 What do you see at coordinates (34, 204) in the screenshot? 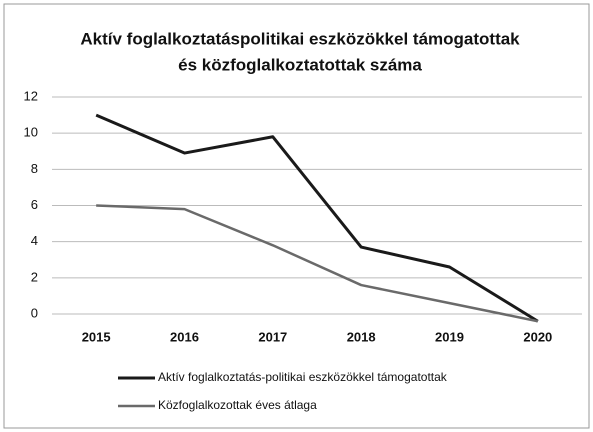
I see `y-tick-label: 6` at bounding box center [34, 204].